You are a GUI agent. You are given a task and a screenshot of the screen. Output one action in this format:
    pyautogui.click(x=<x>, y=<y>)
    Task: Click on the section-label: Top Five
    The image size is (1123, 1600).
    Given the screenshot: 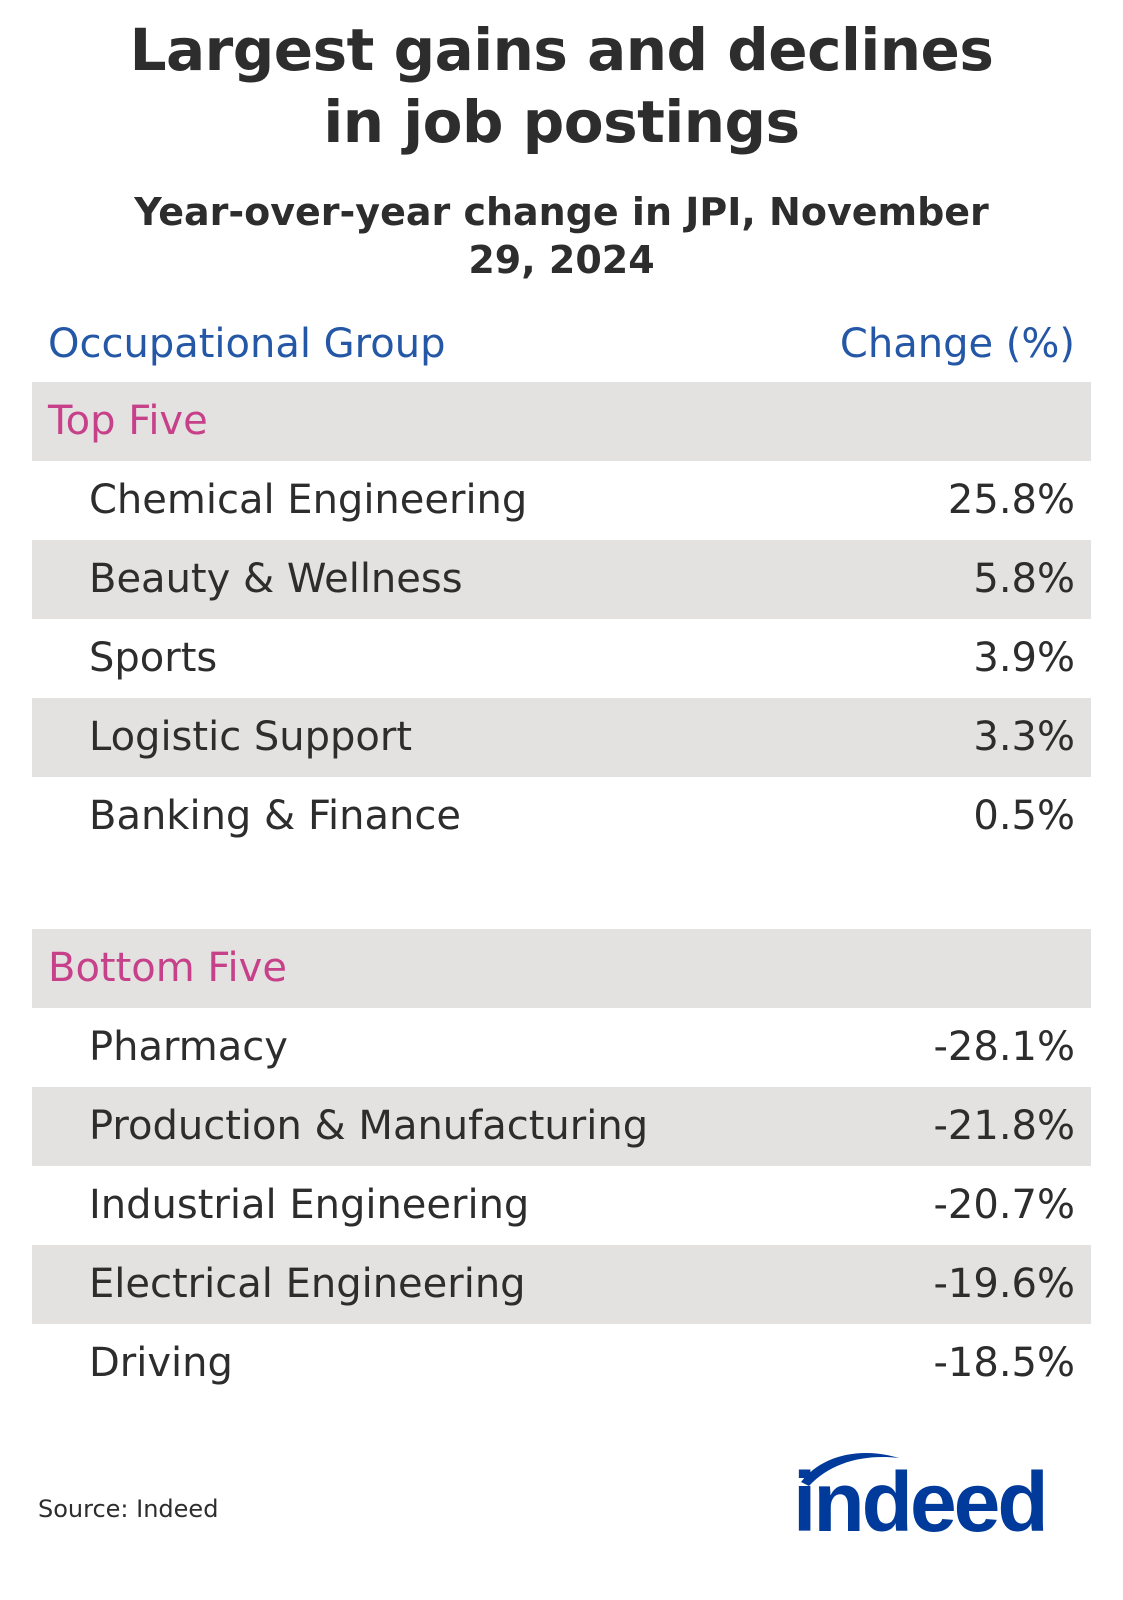 What is the action you would take?
    pyautogui.click(x=128, y=421)
    